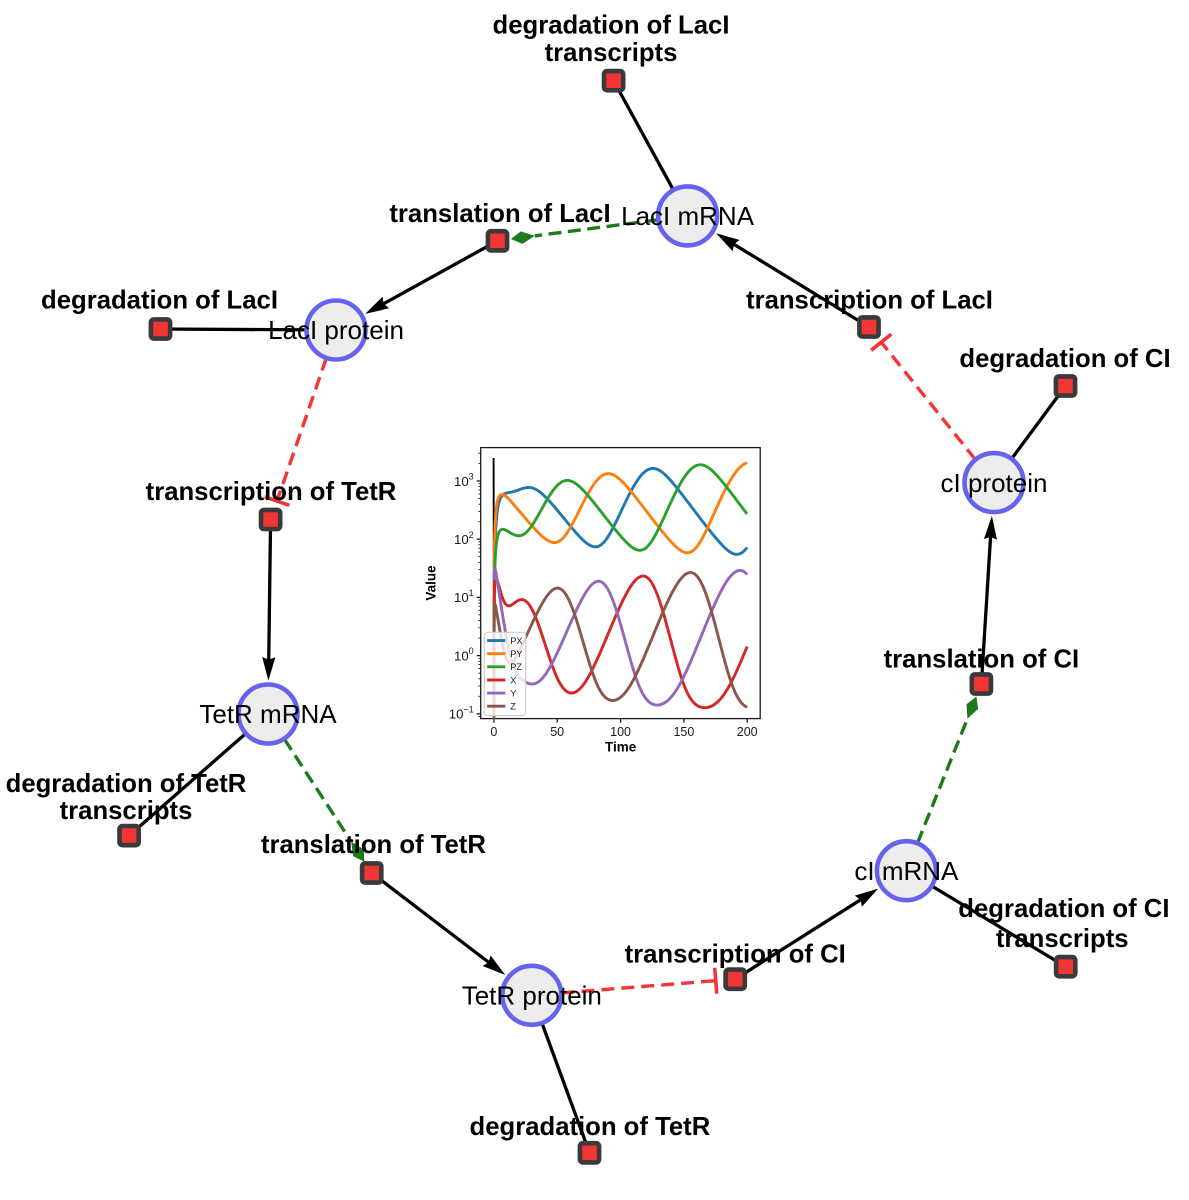 The image size is (1189, 1200). Describe the element at coordinates (735, 955) in the screenshot. I see `svg-text: transcription of CI` at that location.